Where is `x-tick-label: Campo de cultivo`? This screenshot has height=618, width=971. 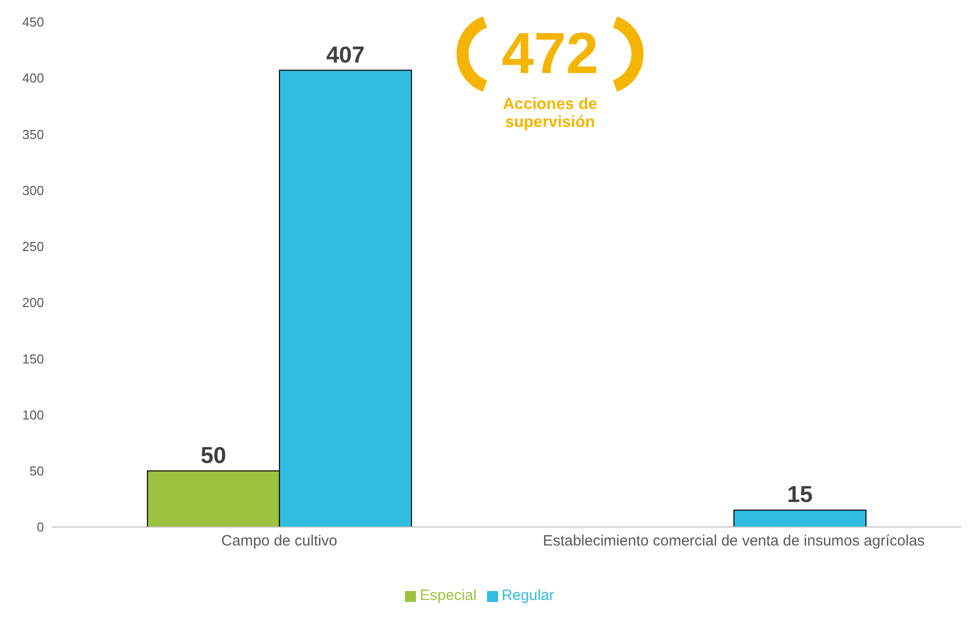
x-tick-label: Campo de cultivo is located at coordinates (279, 541).